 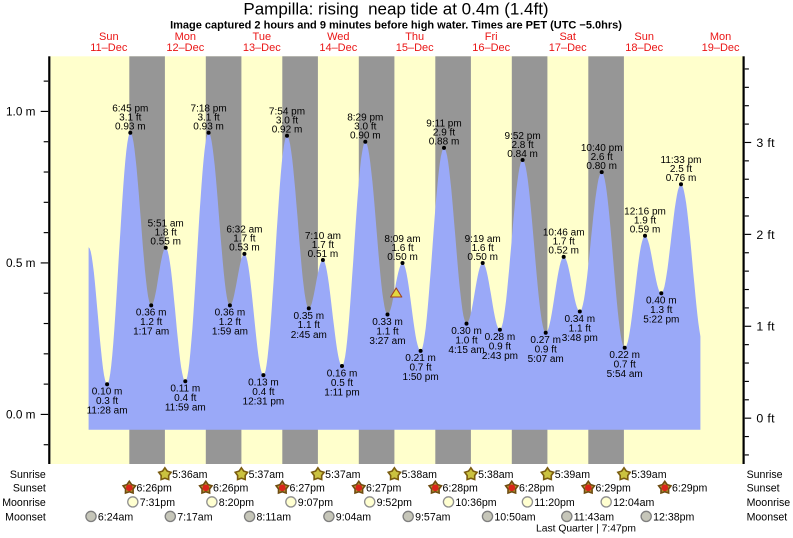 I want to click on svg-text: 0.28 m, so click(x=500, y=337).